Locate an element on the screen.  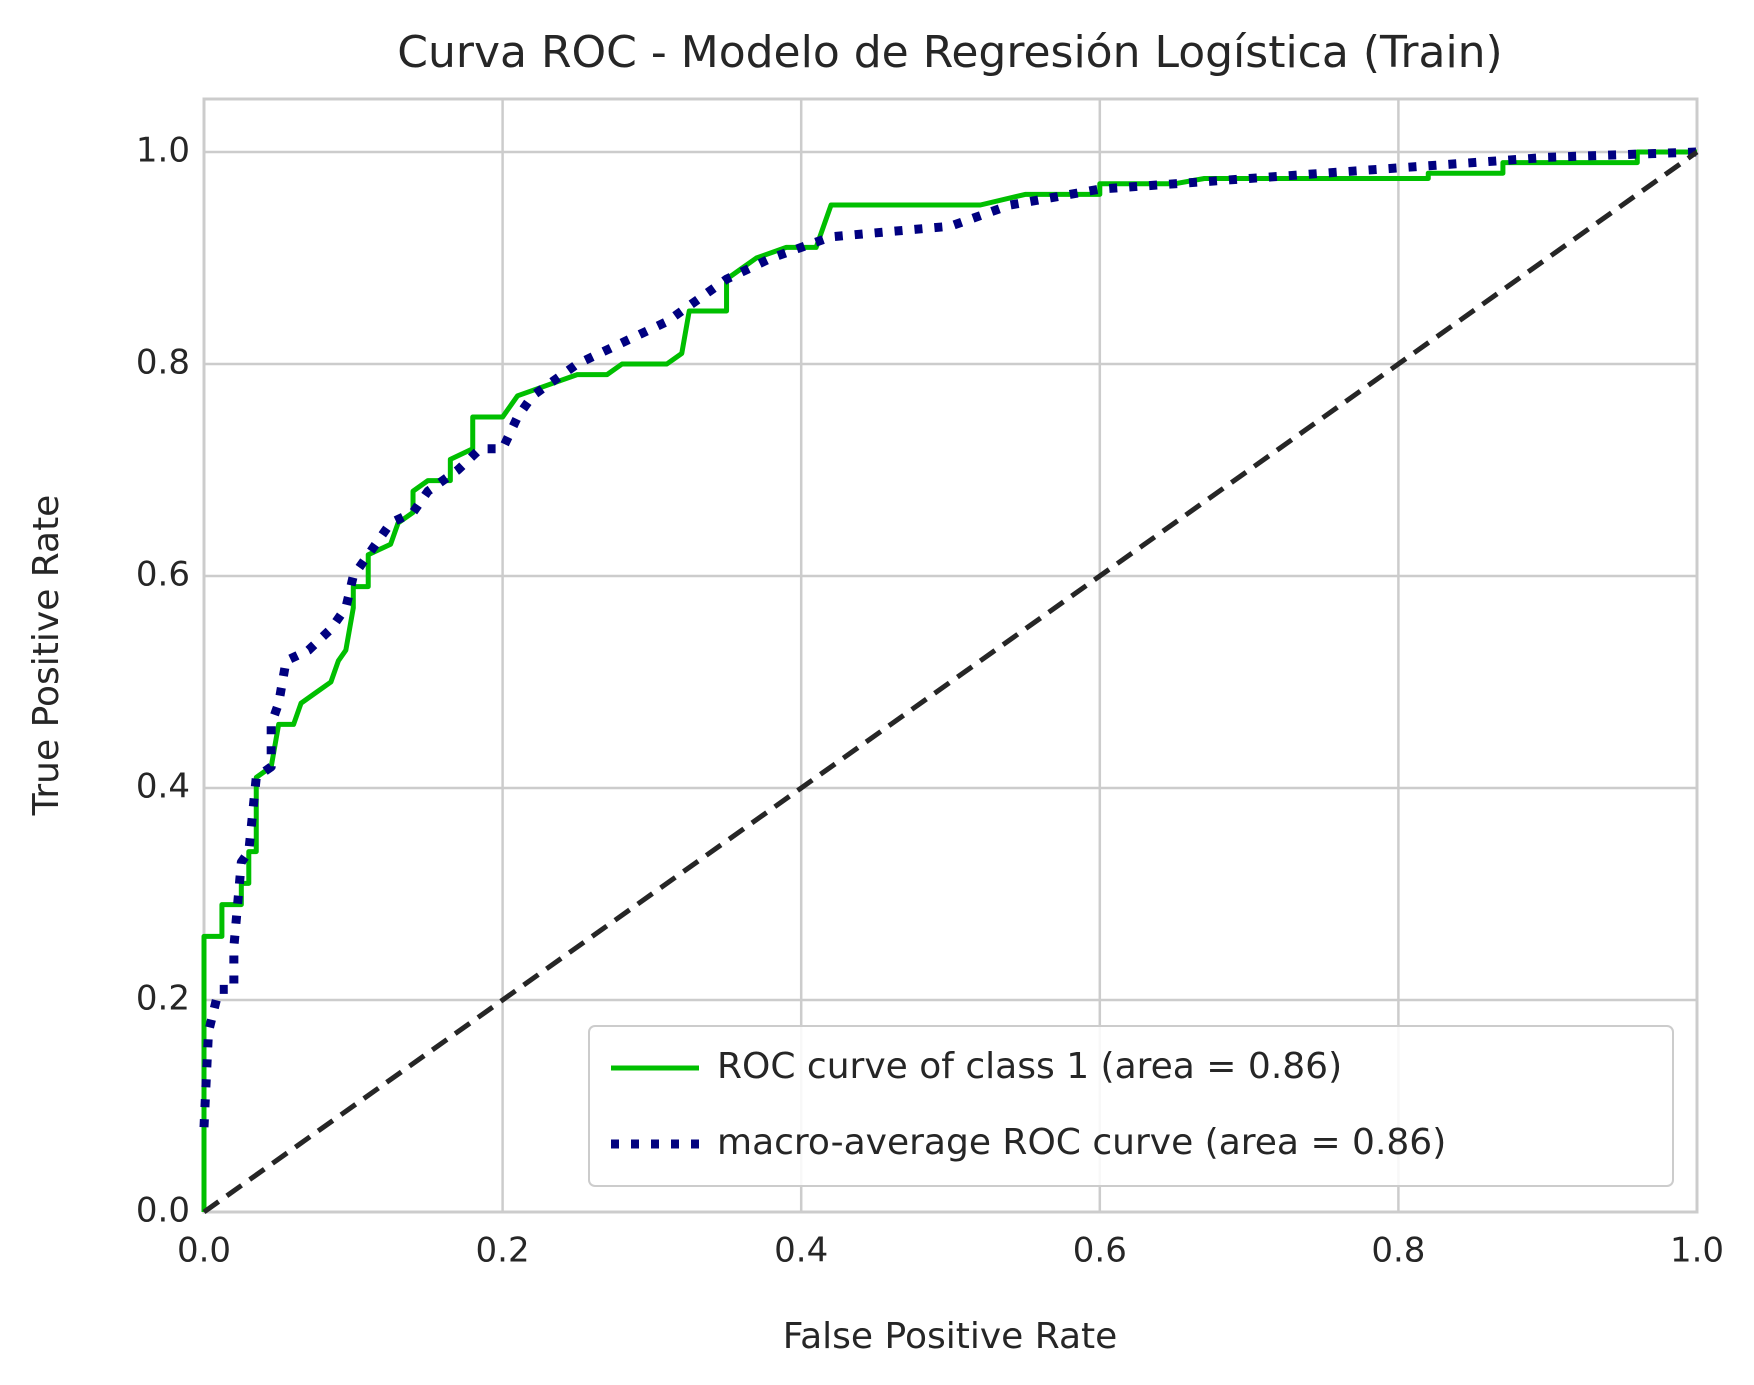
legend-label: ROC curve of class 1 (area = 0.86) is located at coordinates (1029, 1066).